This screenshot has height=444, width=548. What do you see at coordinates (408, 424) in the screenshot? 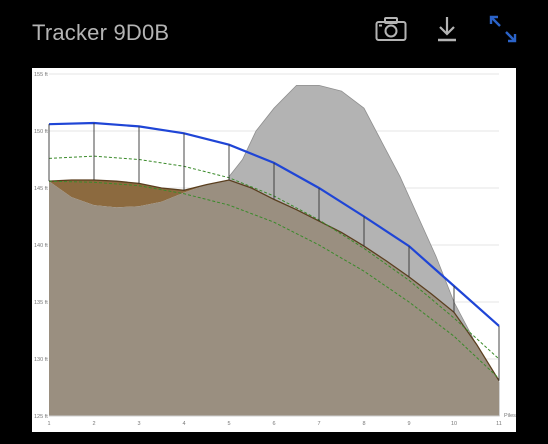
I see `x-tick-label: 9` at bounding box center [408, 424].